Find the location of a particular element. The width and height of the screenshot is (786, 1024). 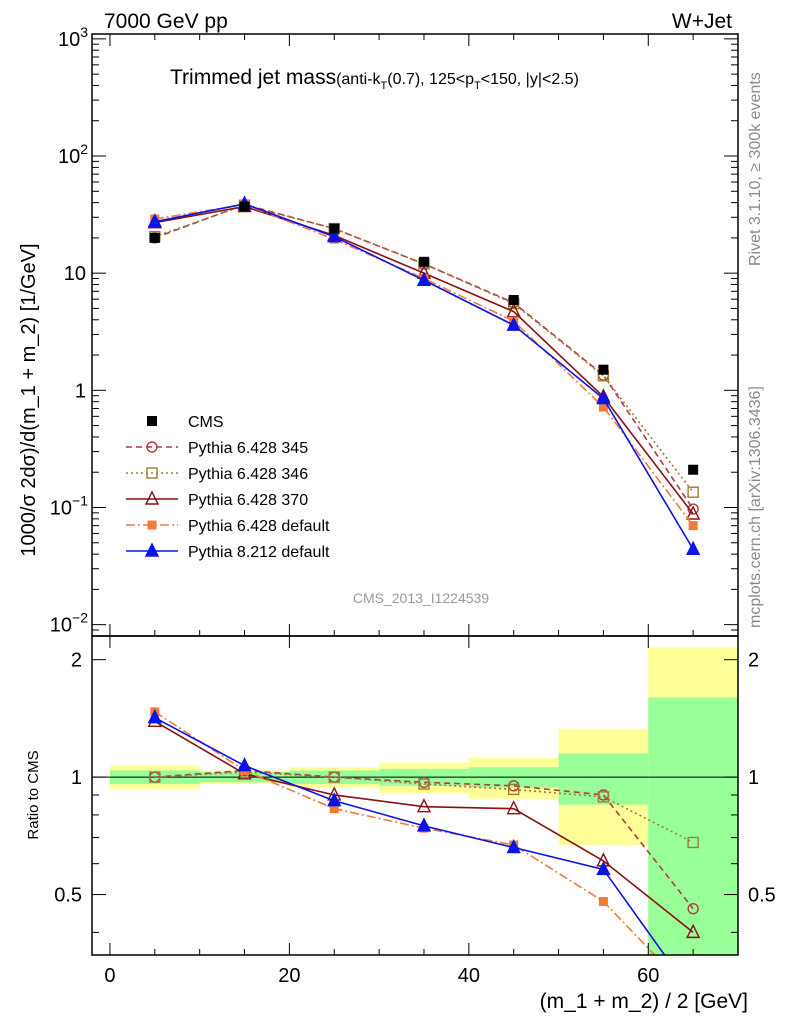

header-right-label: W+Jet is located at coordinates (702, 21).